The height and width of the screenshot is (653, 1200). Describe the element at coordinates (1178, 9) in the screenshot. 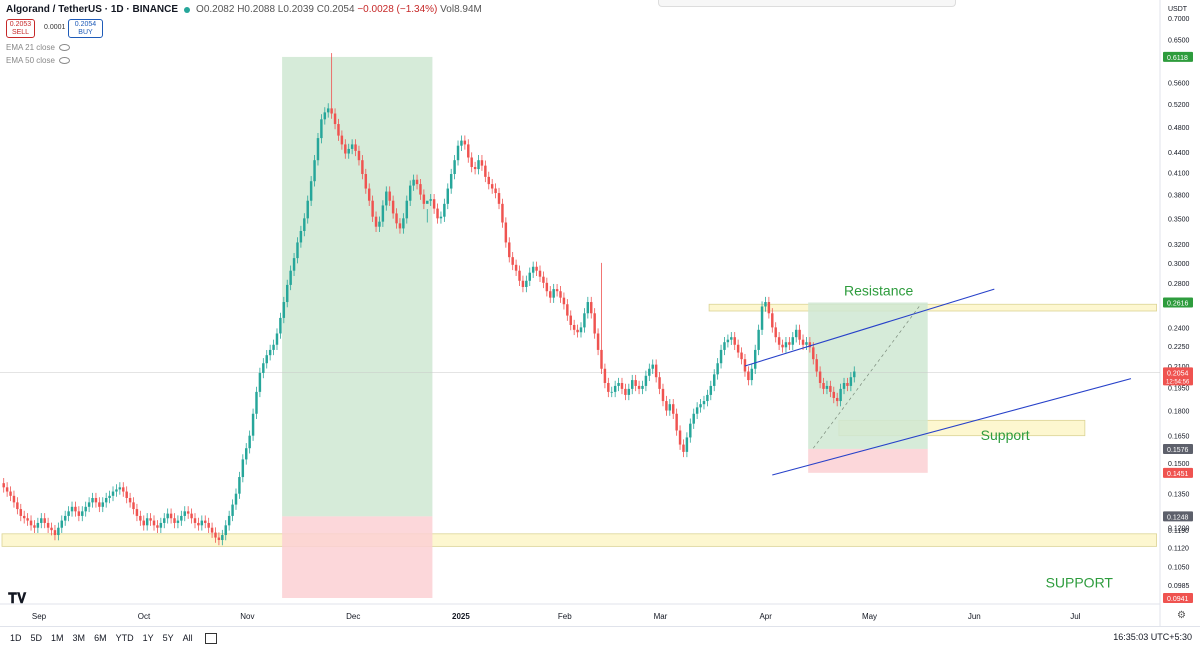

I see `currency-label: USDT` at that location.